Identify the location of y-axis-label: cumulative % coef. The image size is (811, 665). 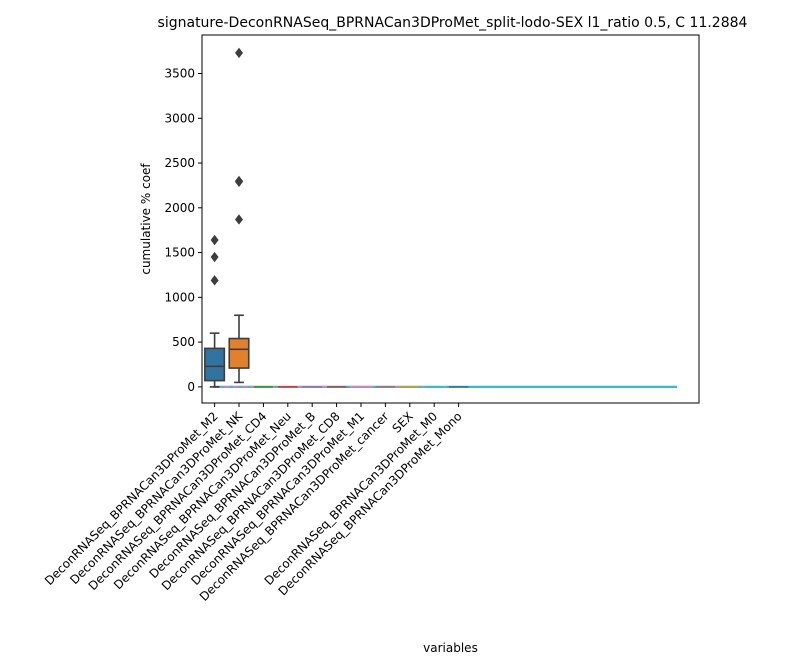
(146, 219).